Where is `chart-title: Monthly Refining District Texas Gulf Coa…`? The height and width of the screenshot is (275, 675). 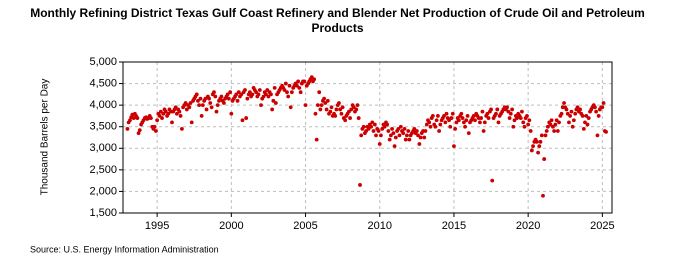 chart-title: Monthly Refining District Texas Gulf Coa… is located at coordinates (337, 20).